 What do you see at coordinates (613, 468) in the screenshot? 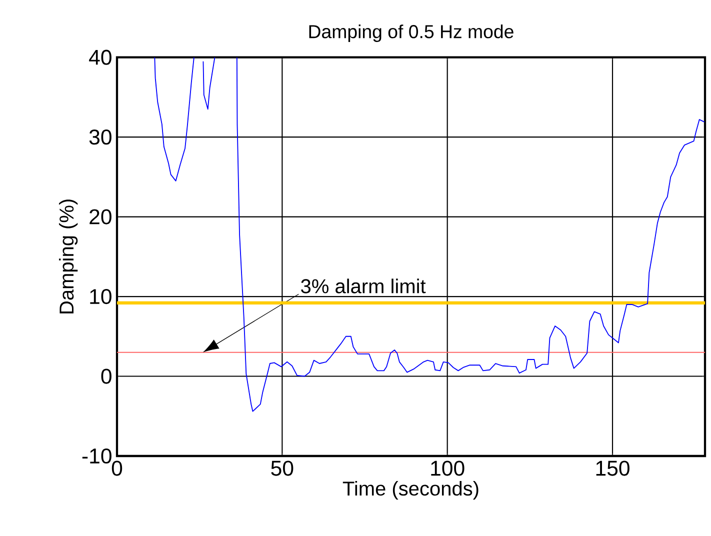
I see `x-tick-label: 150` at bounding box center [613, 468].